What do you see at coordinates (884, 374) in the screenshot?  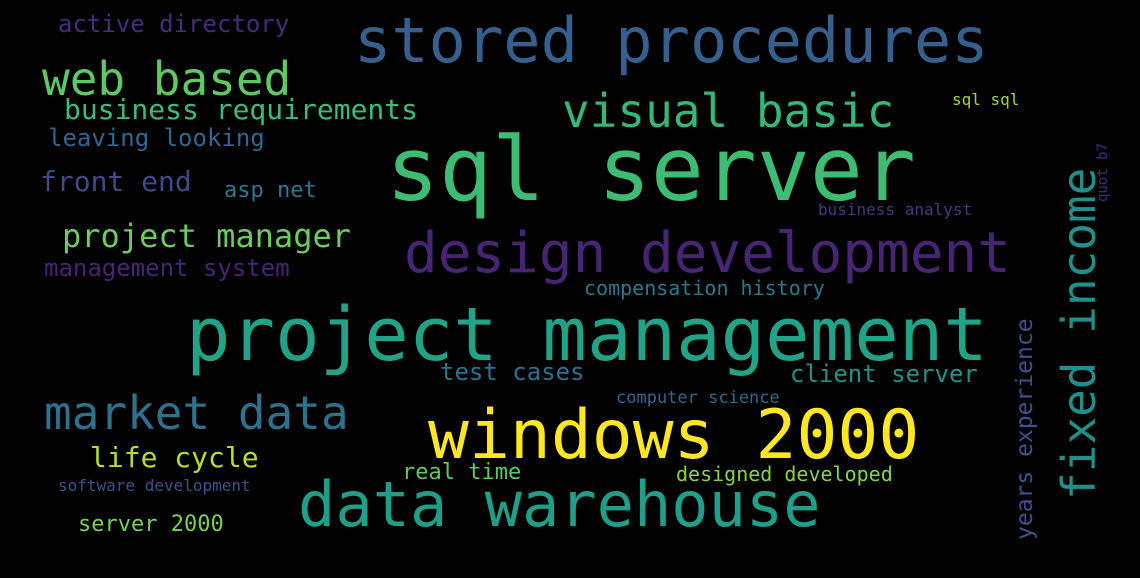 I see `word-client-server: client server` at bounding box center [884, 374].